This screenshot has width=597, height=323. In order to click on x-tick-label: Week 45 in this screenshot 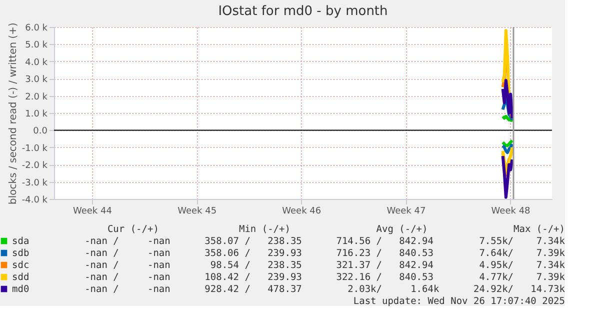, I will do `click(197, 211)`.